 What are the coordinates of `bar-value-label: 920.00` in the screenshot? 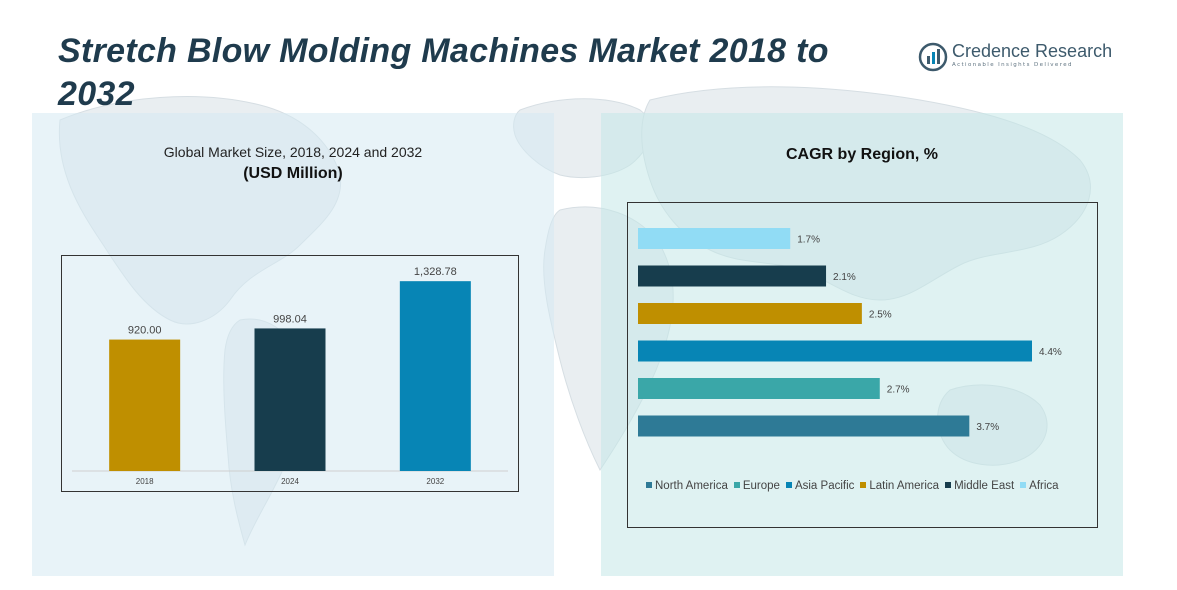 It's located at (145, 331).